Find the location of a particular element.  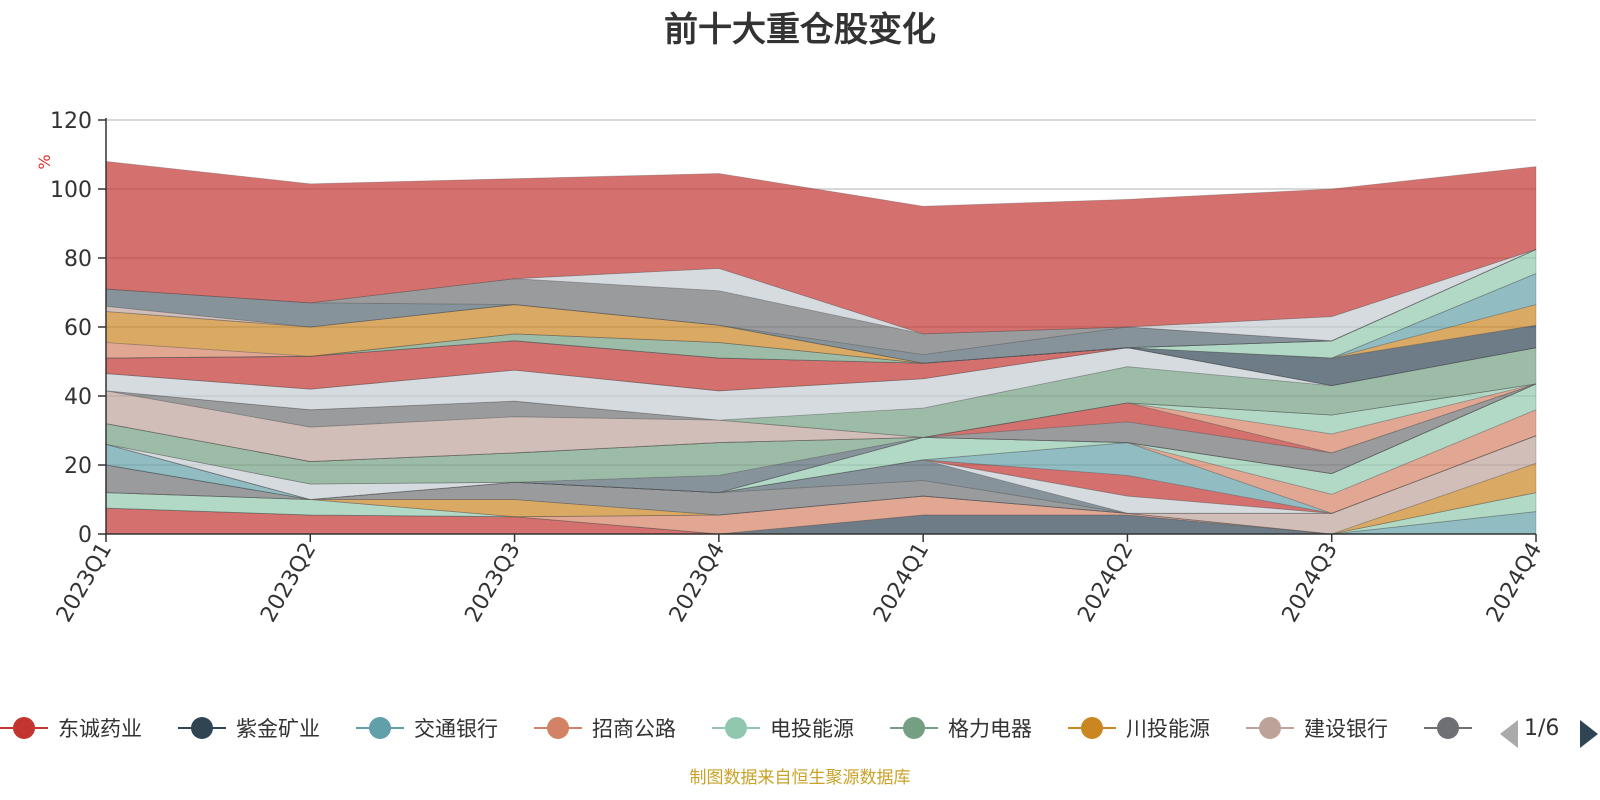

legend-label: 紫金矿业 is located at coordinates (278, 729).